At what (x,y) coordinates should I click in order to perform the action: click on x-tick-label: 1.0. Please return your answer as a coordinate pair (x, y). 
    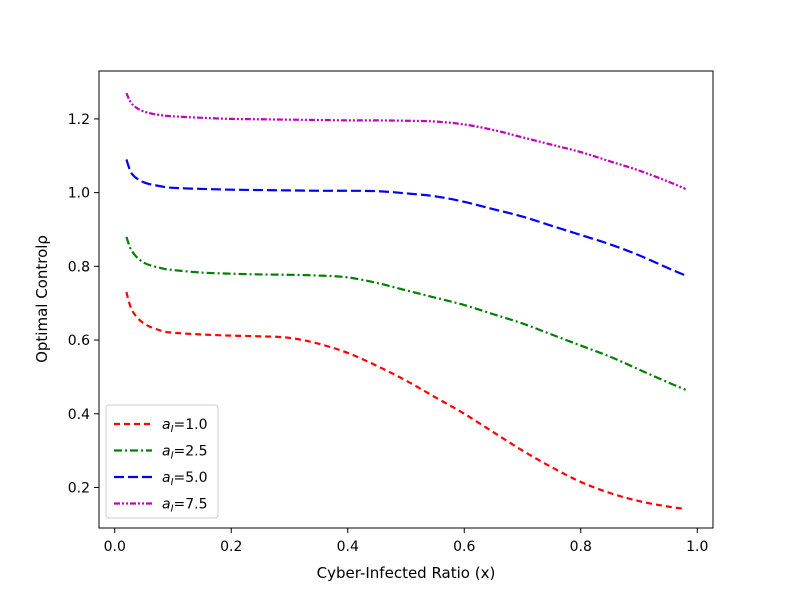
    Looking at the image, I should click on (697, 547).